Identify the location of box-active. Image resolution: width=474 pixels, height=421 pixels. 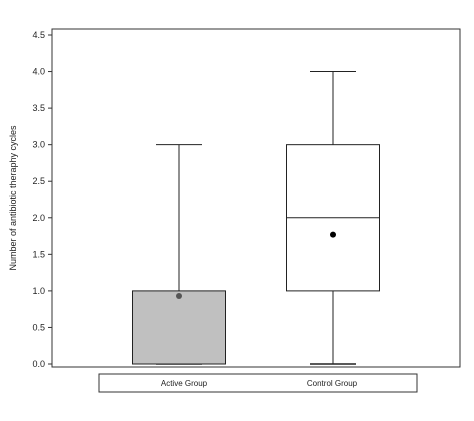
(179, 254).